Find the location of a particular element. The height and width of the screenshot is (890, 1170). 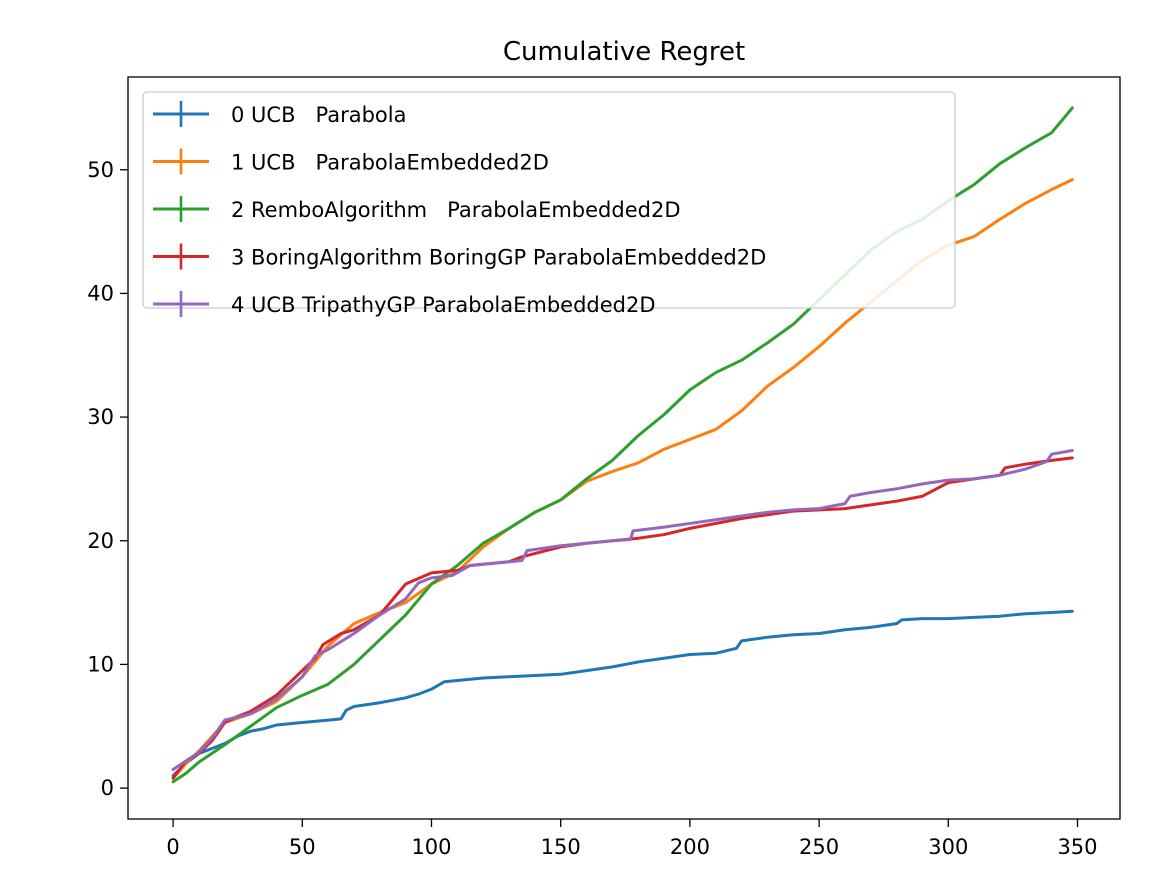

legend-item-0: 0 UCB Parabola is located at coordinates (279, 114).